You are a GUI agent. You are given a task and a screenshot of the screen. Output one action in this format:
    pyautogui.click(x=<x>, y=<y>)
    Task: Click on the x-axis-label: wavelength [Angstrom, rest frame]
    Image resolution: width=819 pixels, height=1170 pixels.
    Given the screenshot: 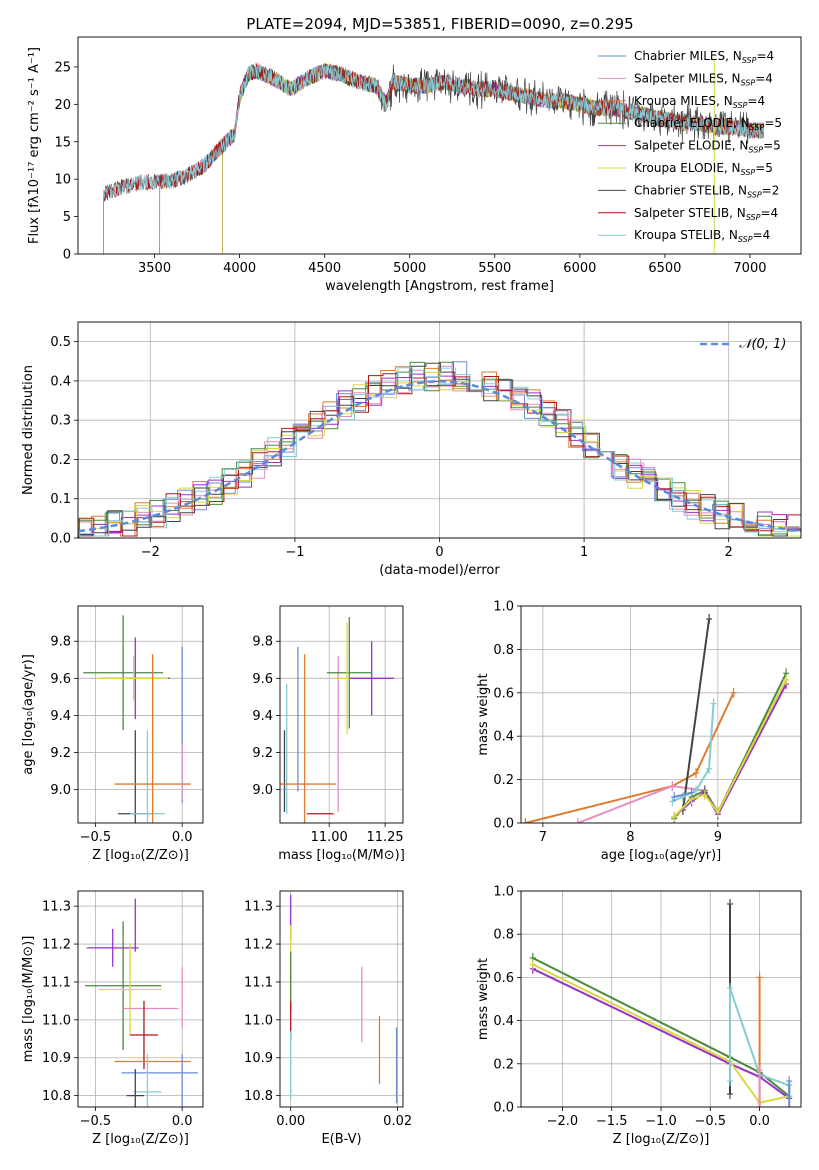 What is the action you would take?
    pyautogui.click(x=439, y=286)
    